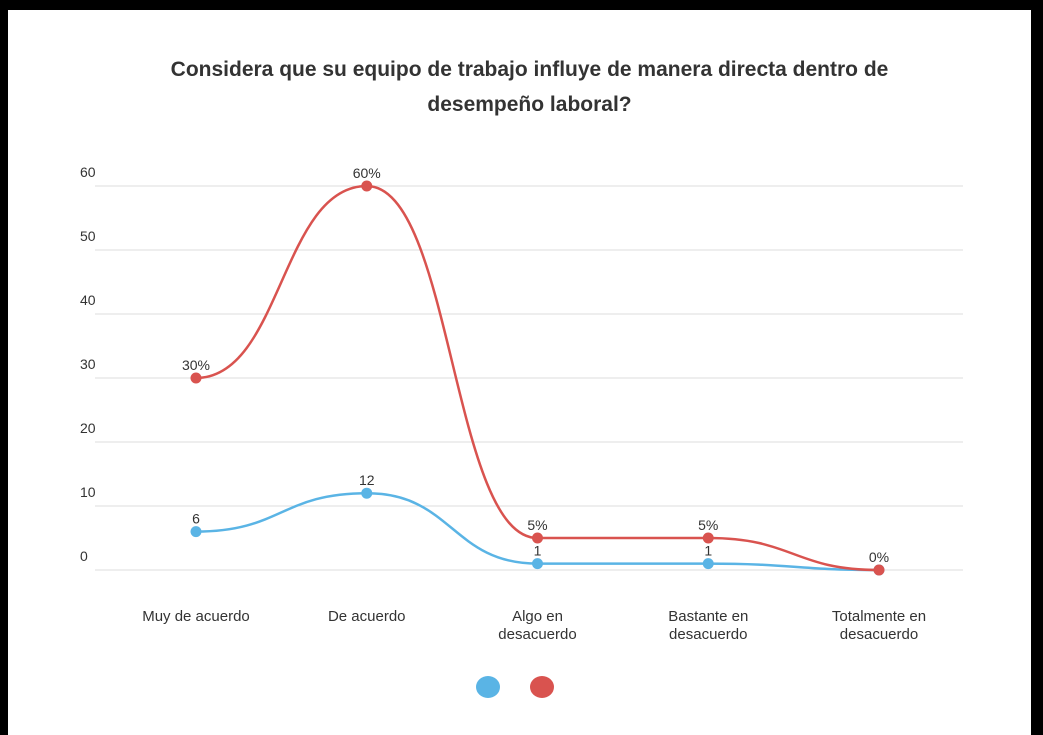 The image size is (1043, 735). Describe the element at coordinates (367, 480) in the screenshot. I see `value-label: 12` at that location.